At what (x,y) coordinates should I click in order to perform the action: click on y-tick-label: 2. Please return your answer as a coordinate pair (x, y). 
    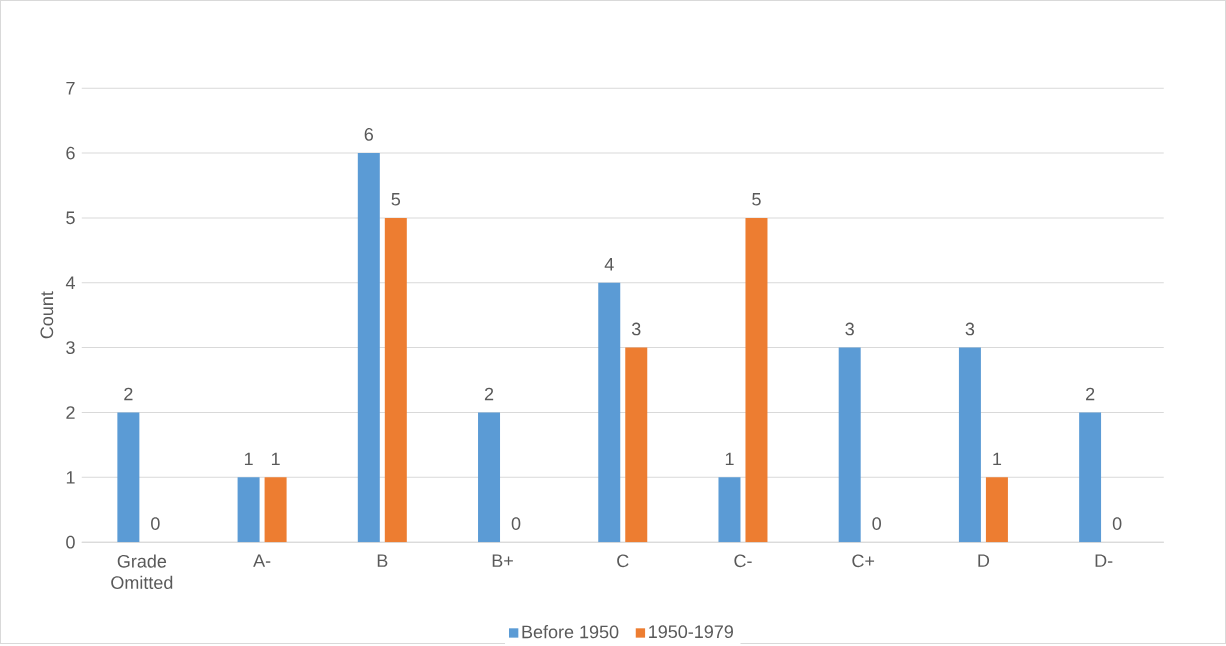
    Looking at the image, I should click on (70, 412).